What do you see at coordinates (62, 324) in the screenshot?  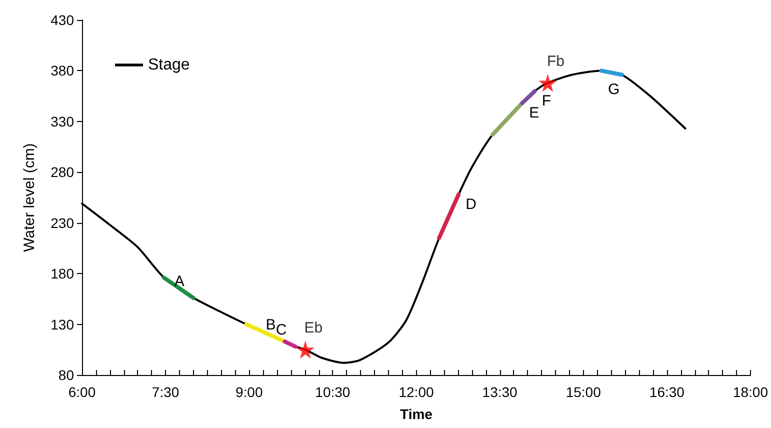 I see `y-tick-label: 130` at bounding box center [62, 324].